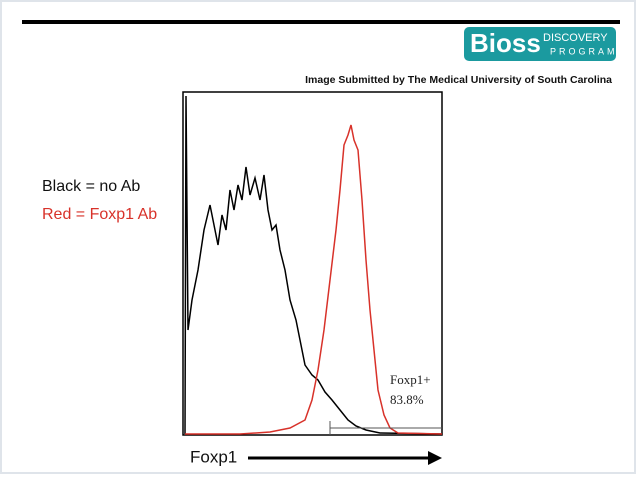 Image resolution: width=636 pixels, height=479 pixels. What do you see at coordinates (584, 51) in the screenshot?
I see `logo-line2: PROGRAM` at bounding box center [584, 51].